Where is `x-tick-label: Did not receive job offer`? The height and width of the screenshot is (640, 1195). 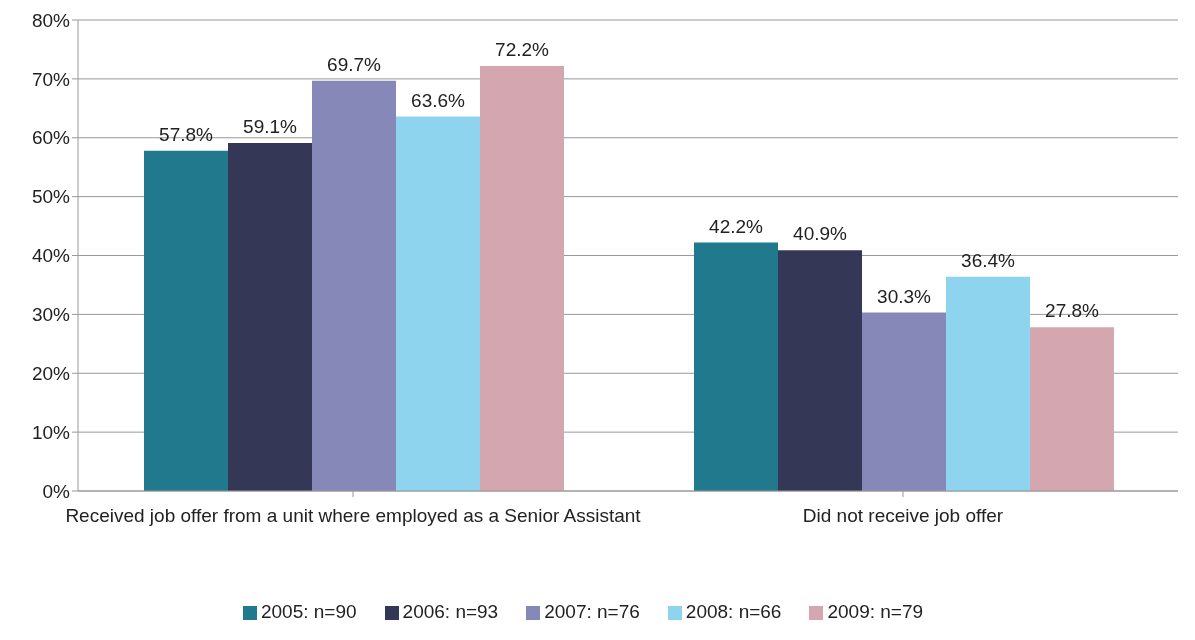
x-tick-label: Did not receive job offer is located at coordinates (903, 516).